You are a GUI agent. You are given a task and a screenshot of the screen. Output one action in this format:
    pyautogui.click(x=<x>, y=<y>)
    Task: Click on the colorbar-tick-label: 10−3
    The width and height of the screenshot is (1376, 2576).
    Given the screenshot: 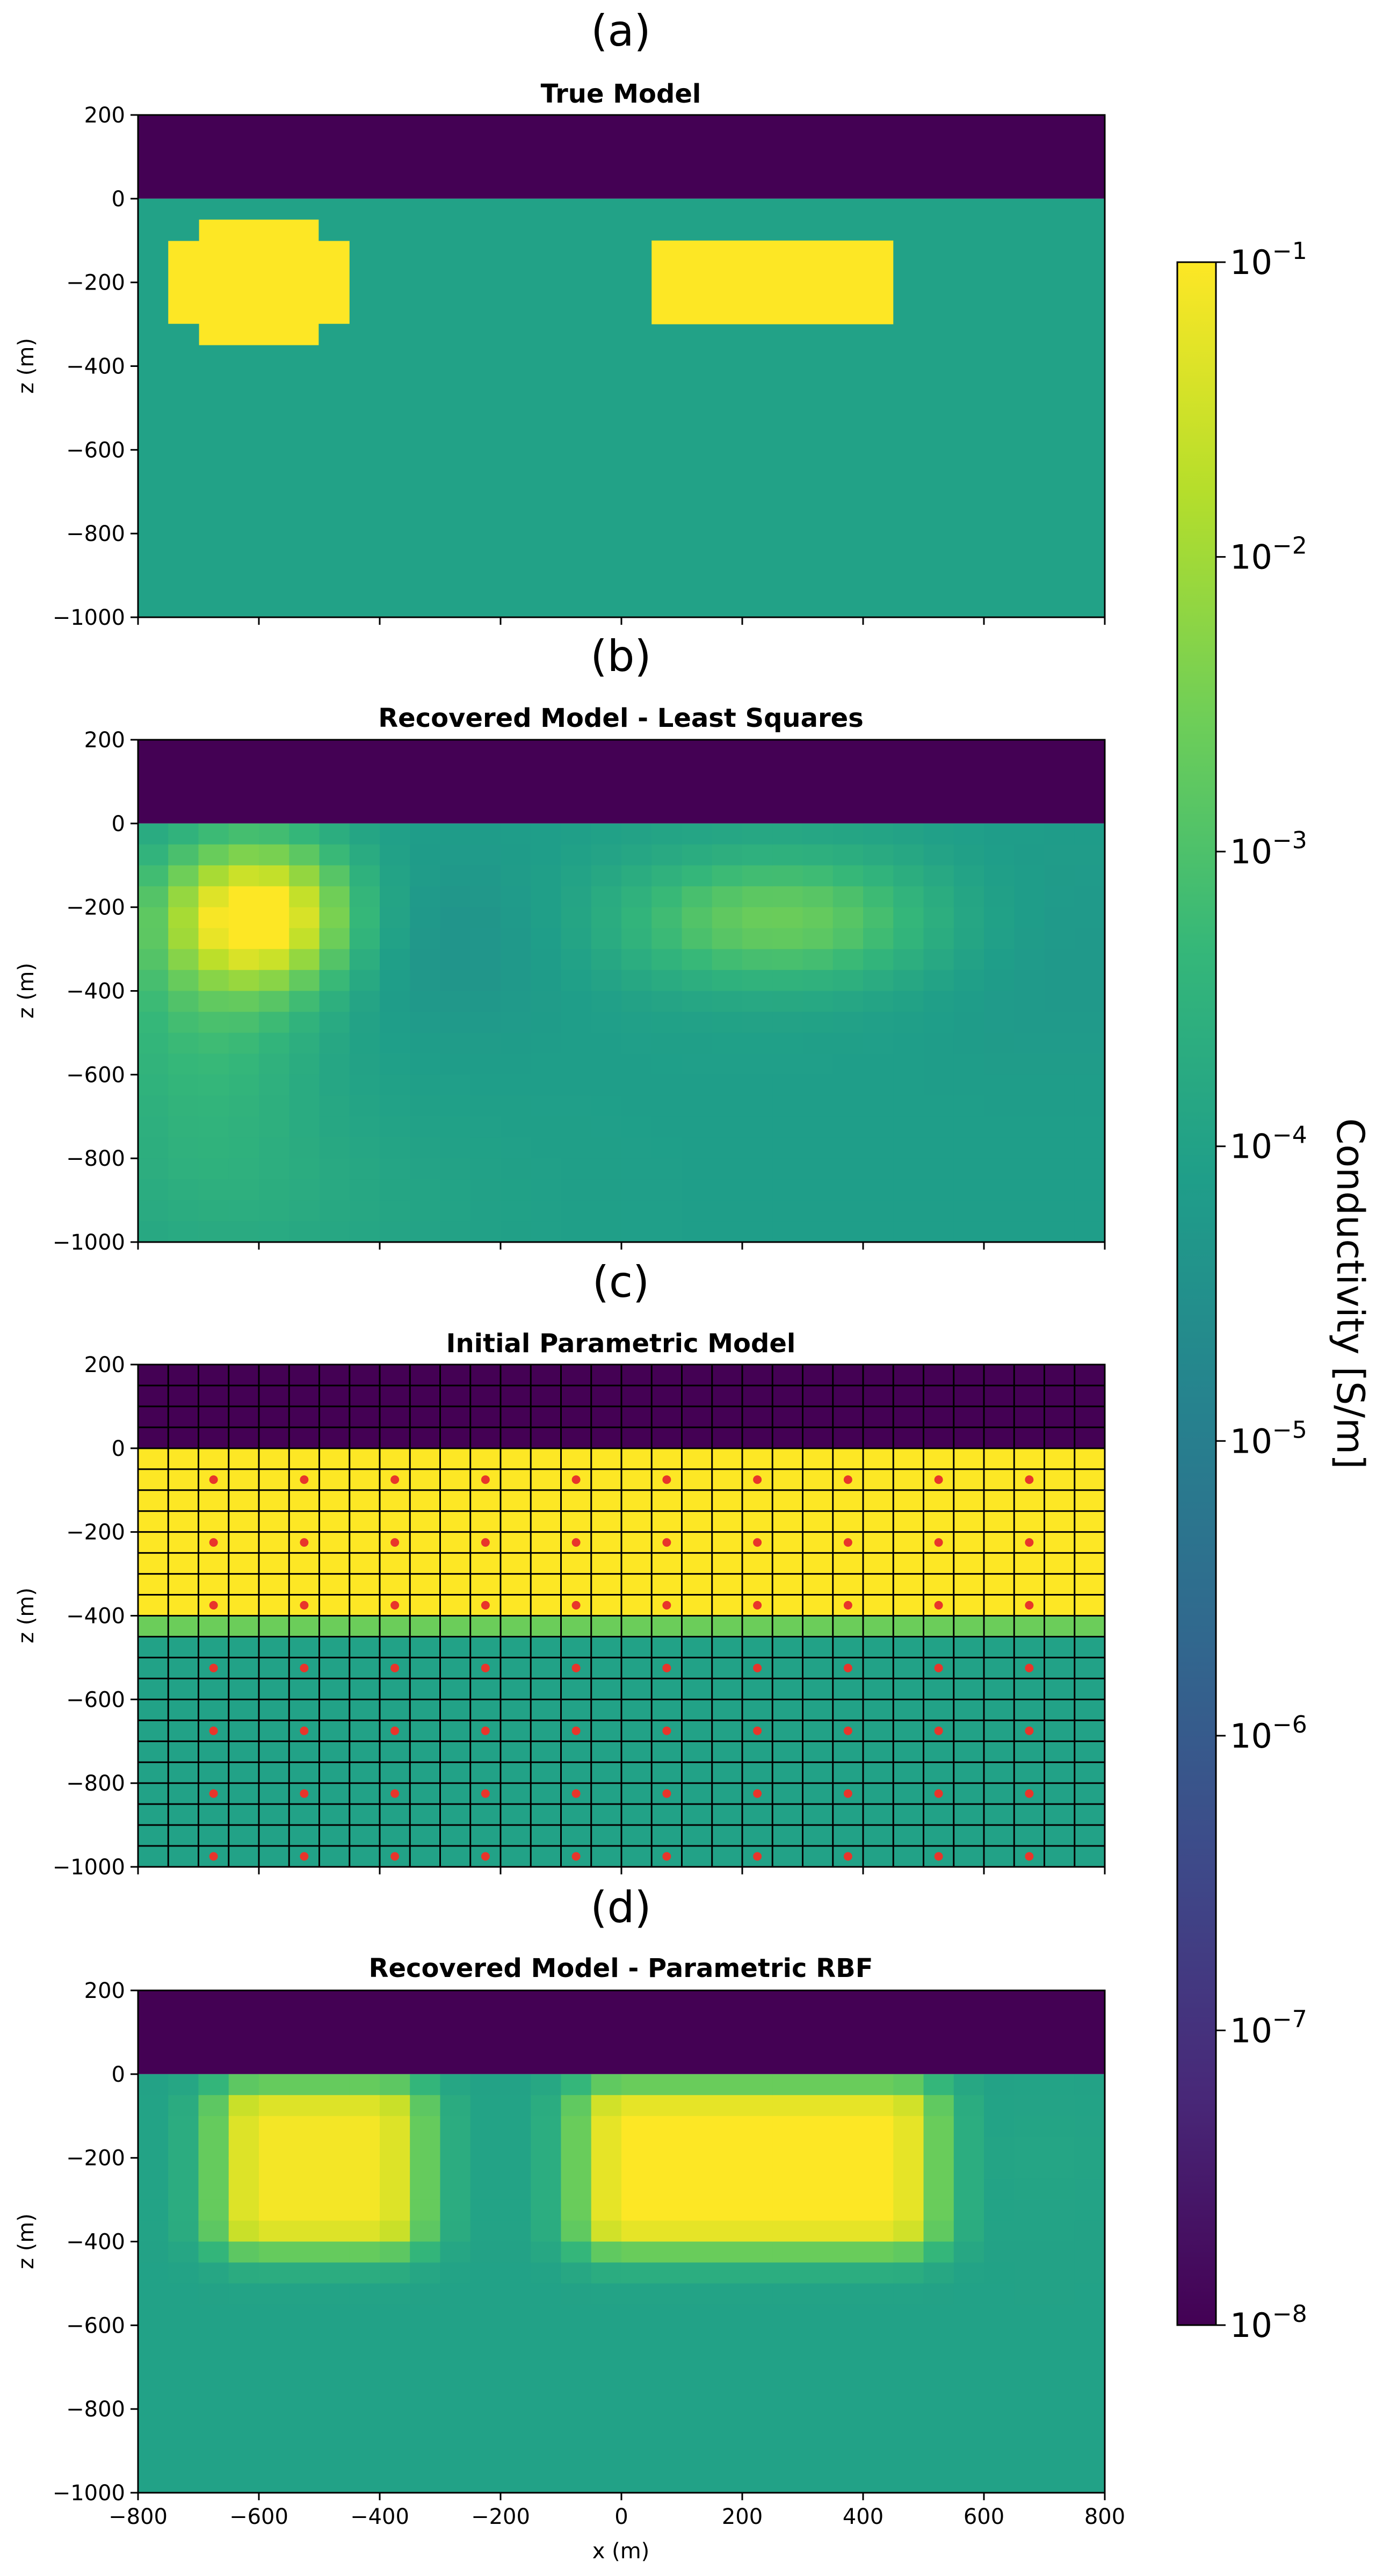 What is the action you would take?
    pyautogui.click(x=1268, y=849)
    